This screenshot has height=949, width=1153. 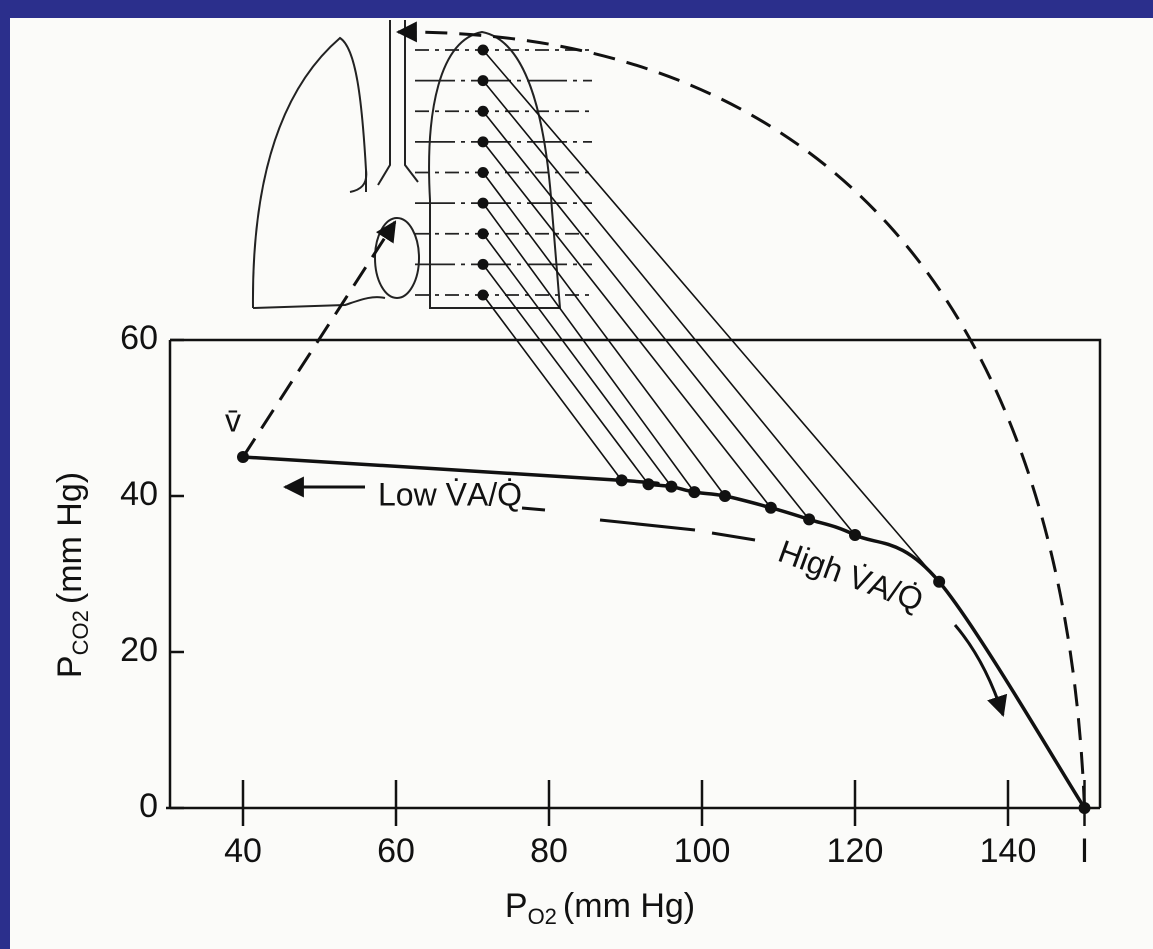 What do you see at coordinates (542, 916) in the screenshot?
I see `x-label-sub: O2` at bounding box center [542, 916].